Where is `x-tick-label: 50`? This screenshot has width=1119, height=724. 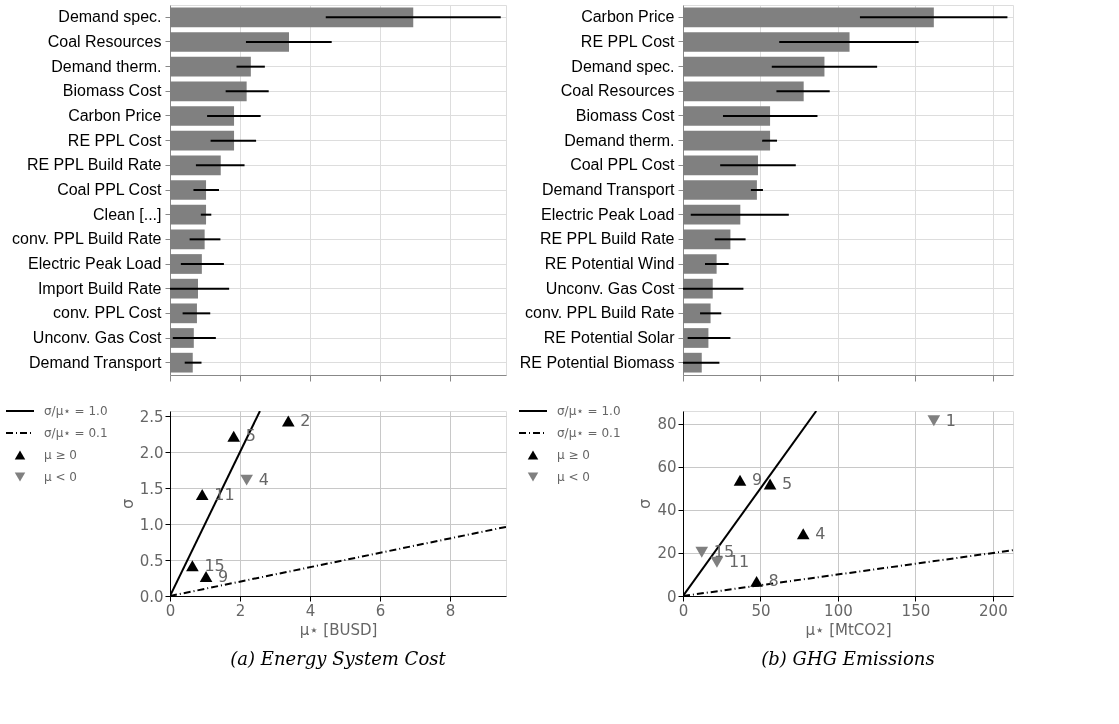 x-tick-label: 50 is located at coordinates (761, 610).